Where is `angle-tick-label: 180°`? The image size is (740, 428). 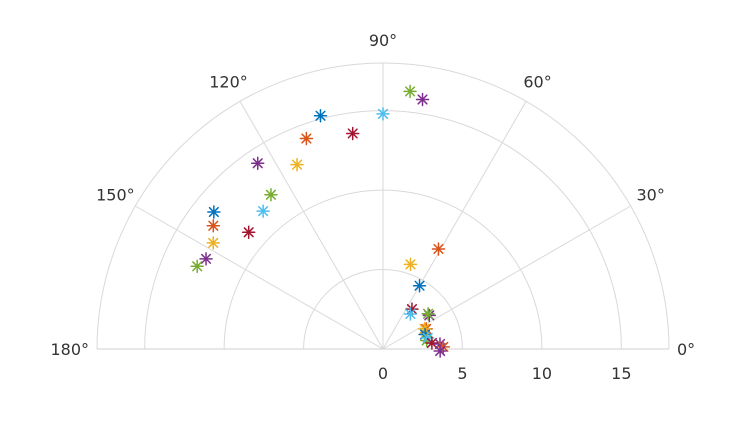
angle-tick-label: 180° is located at coordinates (69, 349).